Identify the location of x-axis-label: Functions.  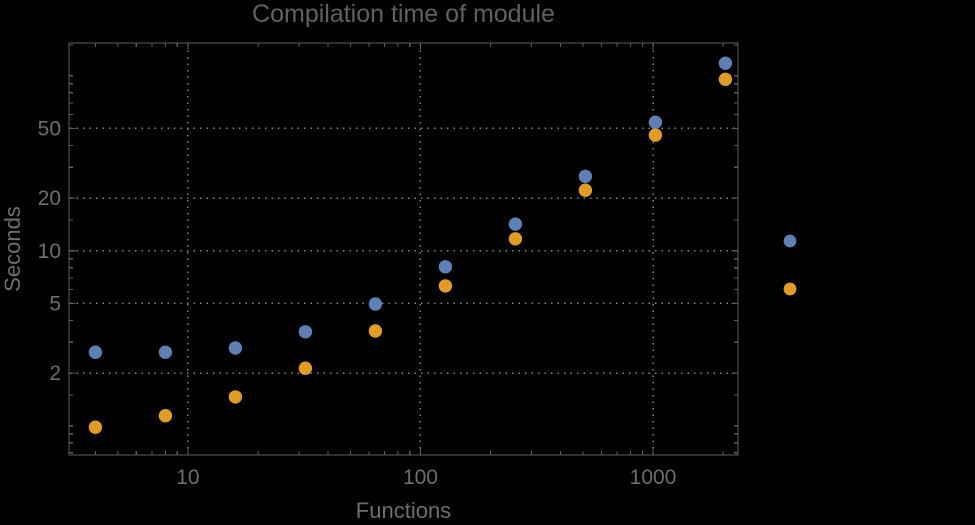
(403, 510).